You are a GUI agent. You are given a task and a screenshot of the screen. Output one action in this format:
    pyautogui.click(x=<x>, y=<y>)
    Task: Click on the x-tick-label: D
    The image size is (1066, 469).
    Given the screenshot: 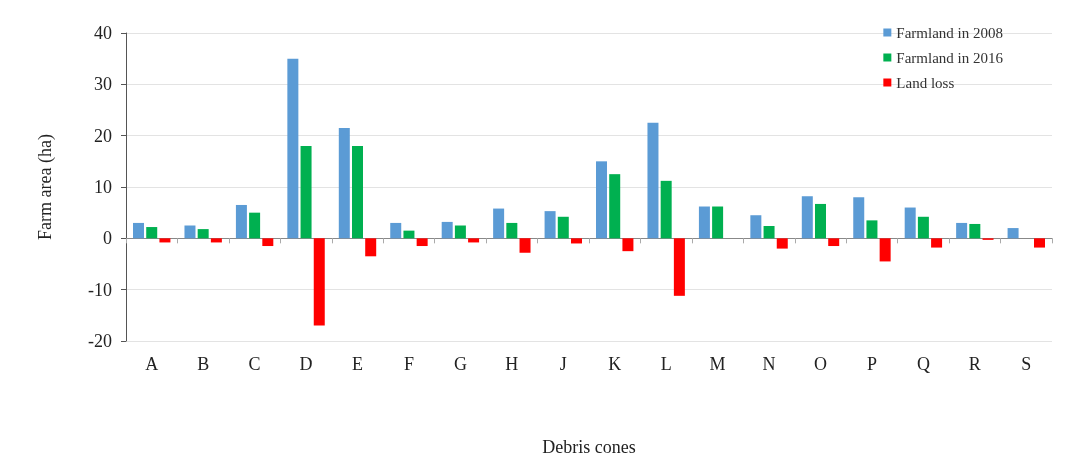 What is the action you would take?
    pyautogui.click(x=306, y=364)
    